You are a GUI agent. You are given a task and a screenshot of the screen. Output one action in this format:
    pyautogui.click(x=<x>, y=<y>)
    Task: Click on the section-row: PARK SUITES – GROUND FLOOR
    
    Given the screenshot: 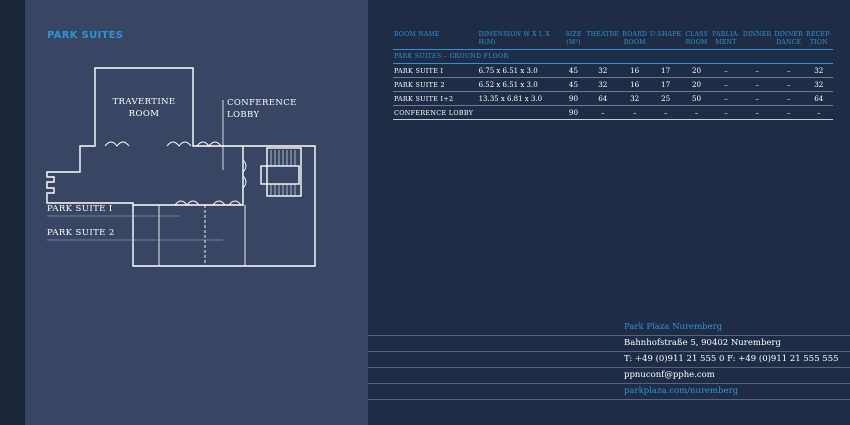 What is the action you would take?
    pyautogui.click(x=613, y=56)
    